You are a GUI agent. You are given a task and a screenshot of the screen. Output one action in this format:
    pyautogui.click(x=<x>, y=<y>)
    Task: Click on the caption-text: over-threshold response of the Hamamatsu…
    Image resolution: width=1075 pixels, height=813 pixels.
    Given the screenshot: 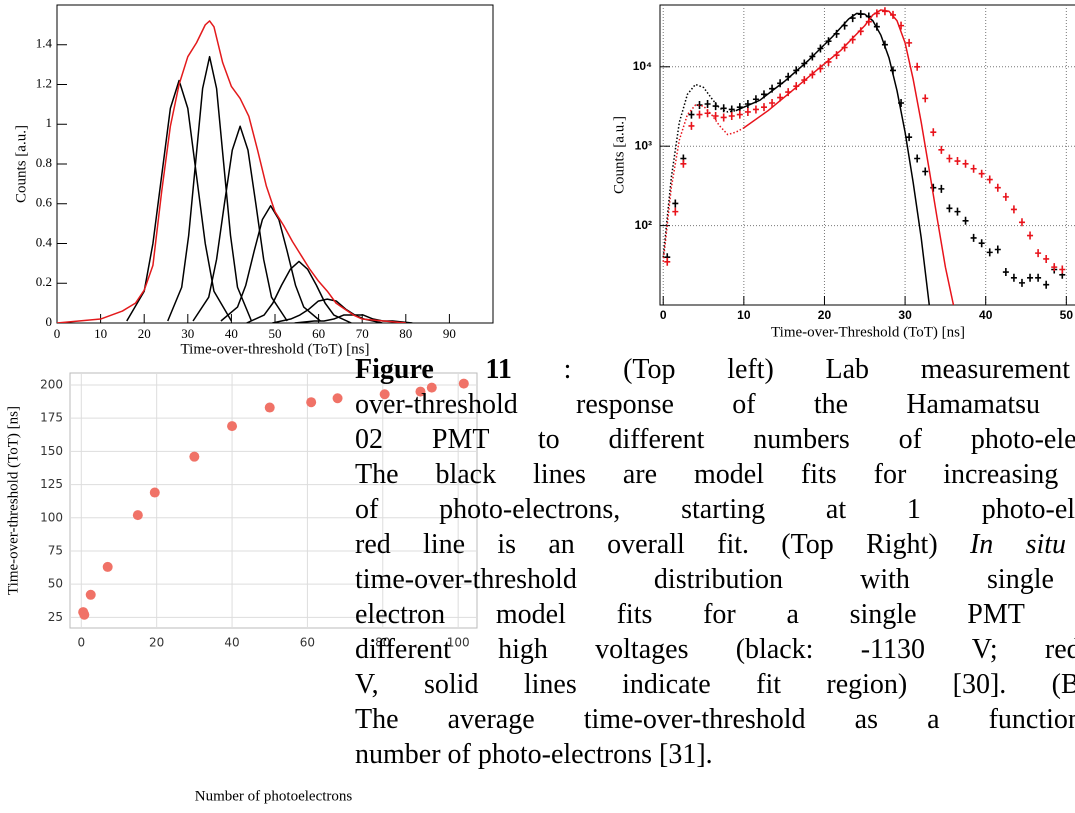 What is the action you would take?
    pyautogui.click(x=715, y=404)
    